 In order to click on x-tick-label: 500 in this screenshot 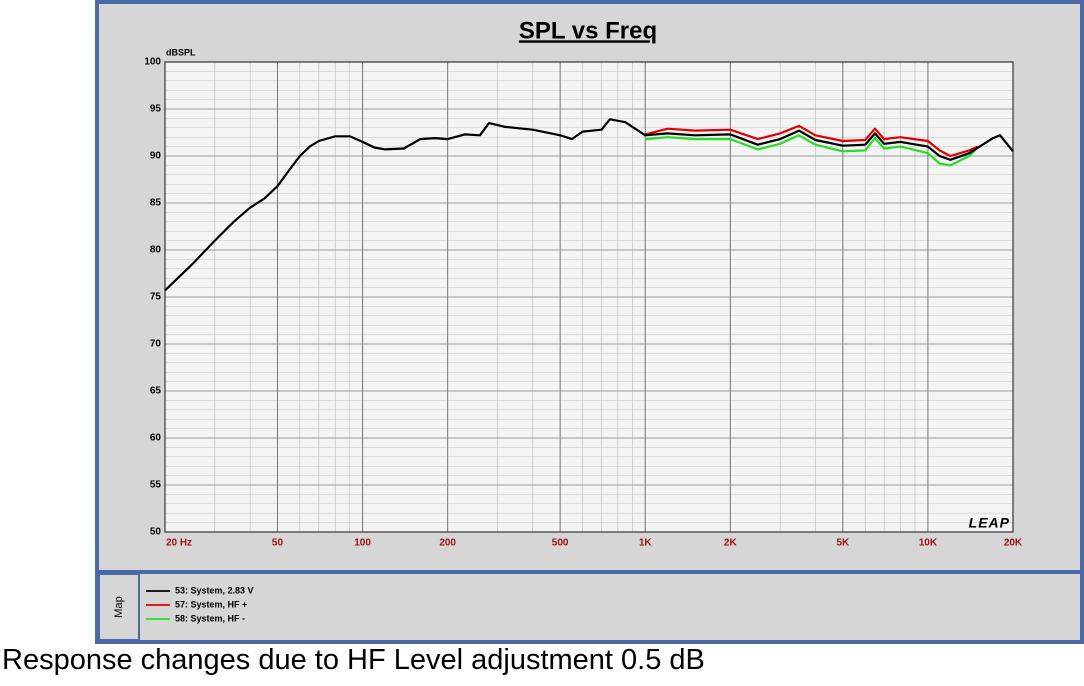, I will do `click(560, 543)`.